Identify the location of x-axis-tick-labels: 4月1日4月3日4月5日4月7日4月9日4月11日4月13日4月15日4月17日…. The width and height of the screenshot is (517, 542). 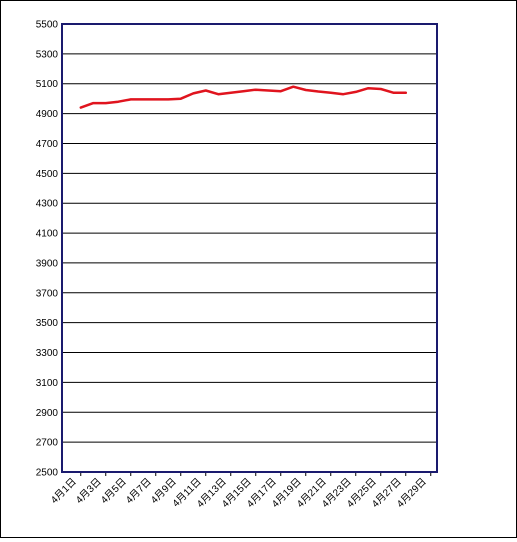
(238, 493).